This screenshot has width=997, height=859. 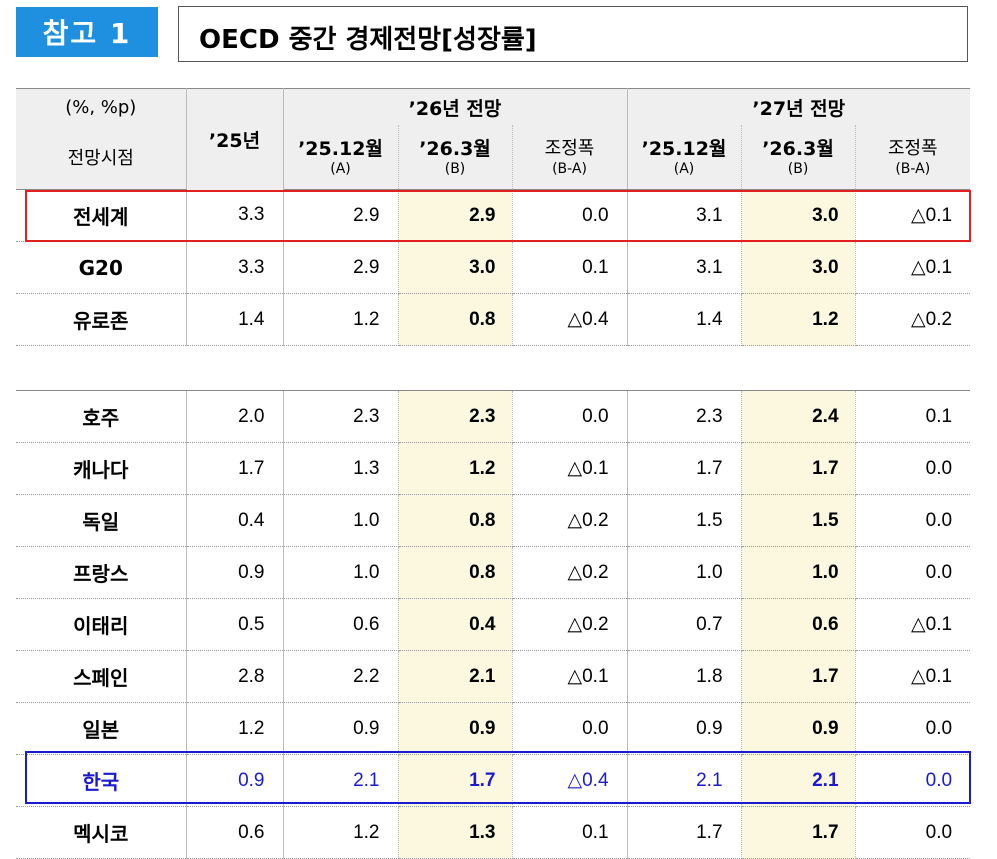 What do you see at coordinates (341, 728) in the screenshot?
I see `value-2026-prev: 0.9` at bounding box center [341, 728].